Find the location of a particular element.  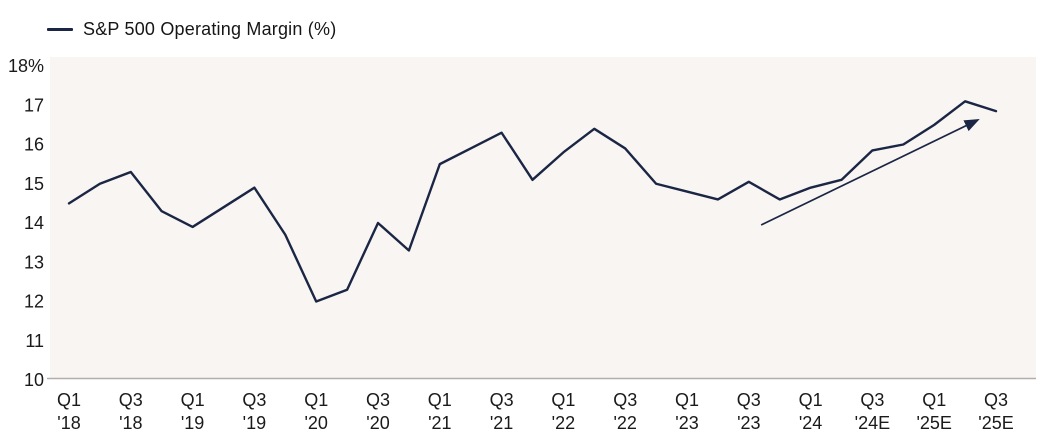

y-axis-tick-label: 17 is located at coordinates (34, 105).